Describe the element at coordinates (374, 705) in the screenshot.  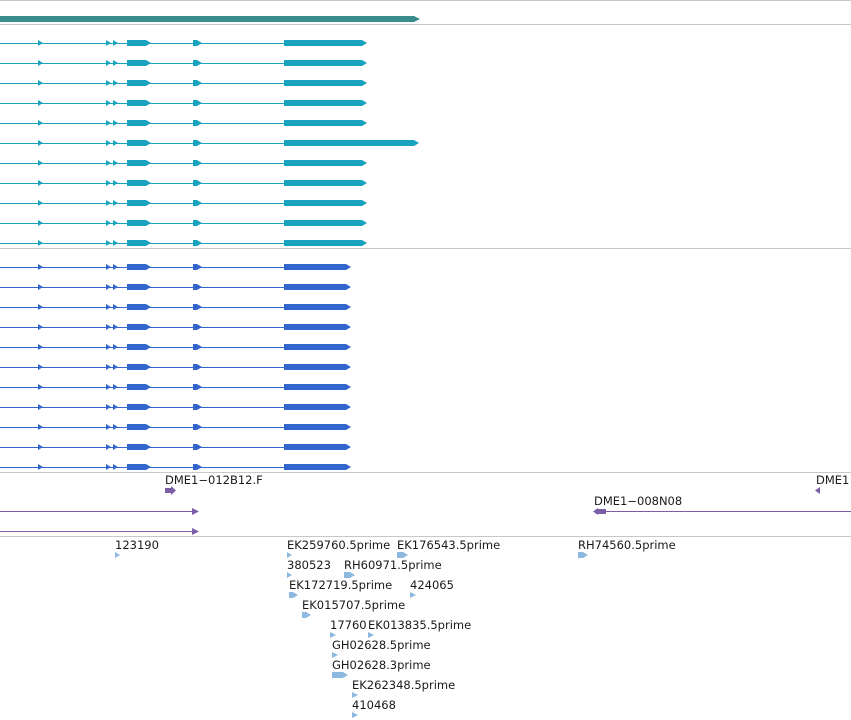
I see `est-label: 410468` at that location.